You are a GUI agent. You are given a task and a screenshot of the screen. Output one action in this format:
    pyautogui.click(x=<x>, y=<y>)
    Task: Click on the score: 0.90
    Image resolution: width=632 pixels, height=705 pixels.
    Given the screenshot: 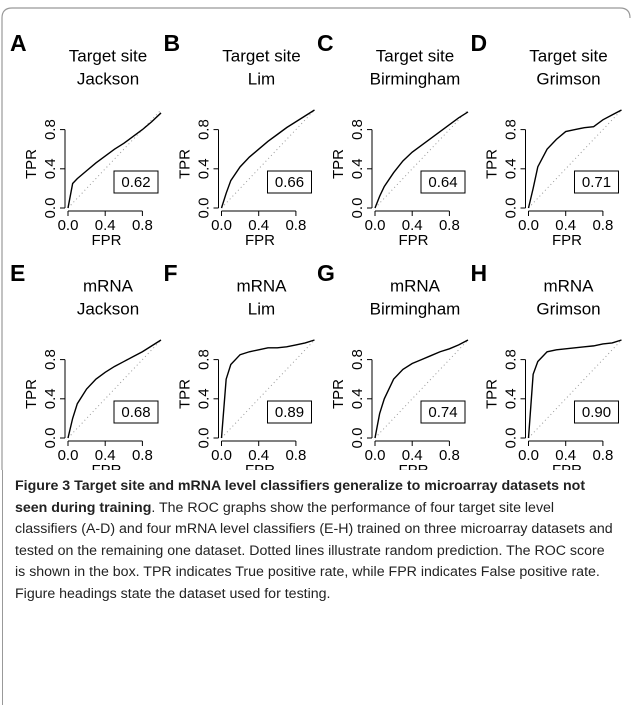 What is the action you would take?
    pyautogui.click(x=596, y=412)
    